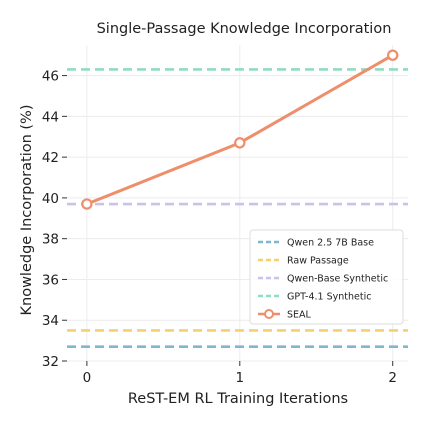 This screenshot has width=427, height=429. Describe the element at coordinates (337, 279) in the screenshot. I see `legend-label: Qwen-Base Synthetic` at that location.